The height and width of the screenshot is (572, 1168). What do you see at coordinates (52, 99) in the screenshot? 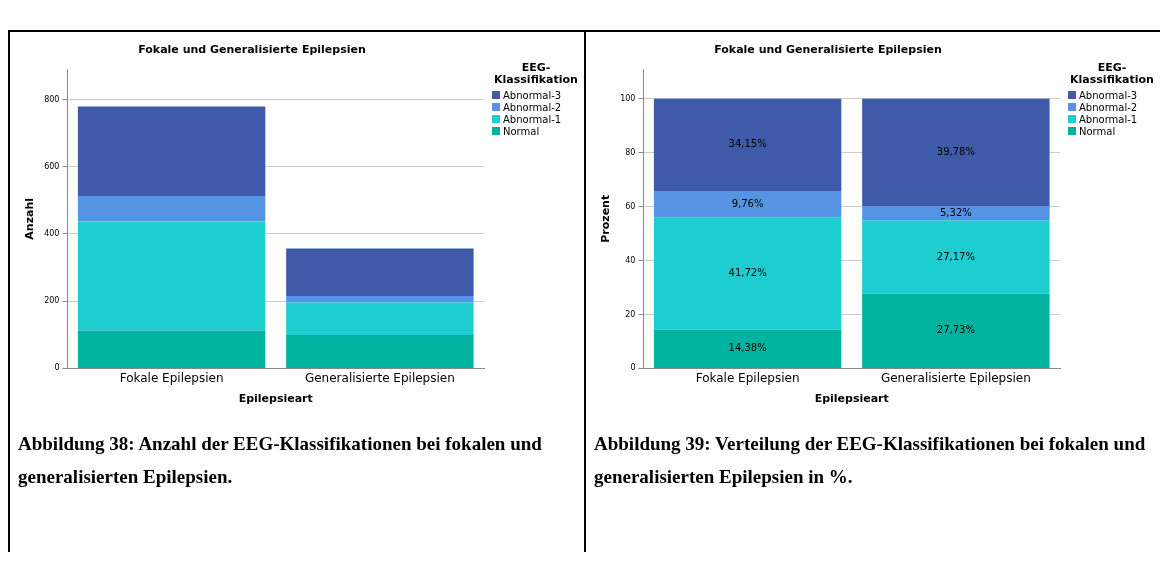
I see `y-tick-label: 800` at bounding box center [52, 99].